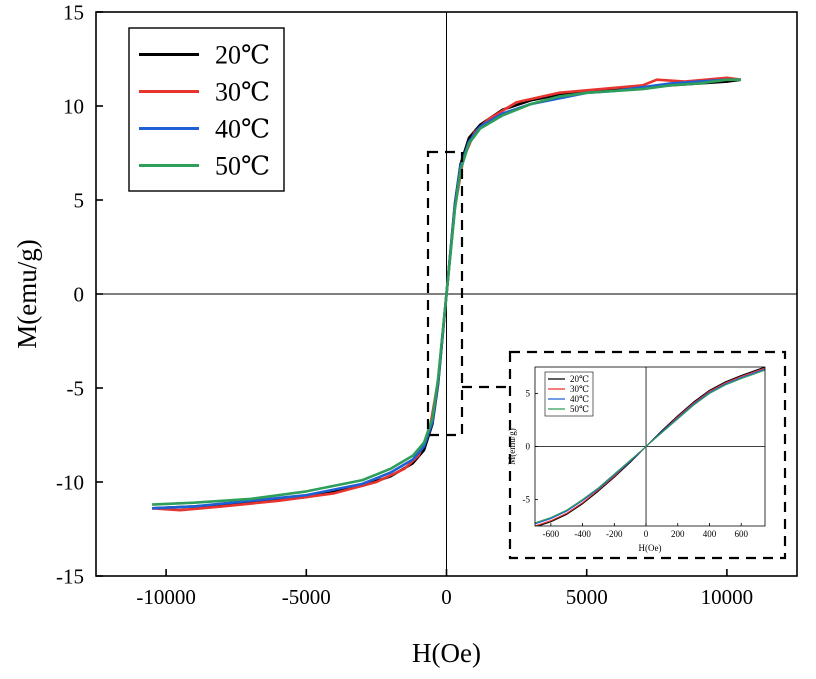 The height and width of the screenshot is (679, 816). I want to click on inset-x-tick-label: -200, so click(614, 534).